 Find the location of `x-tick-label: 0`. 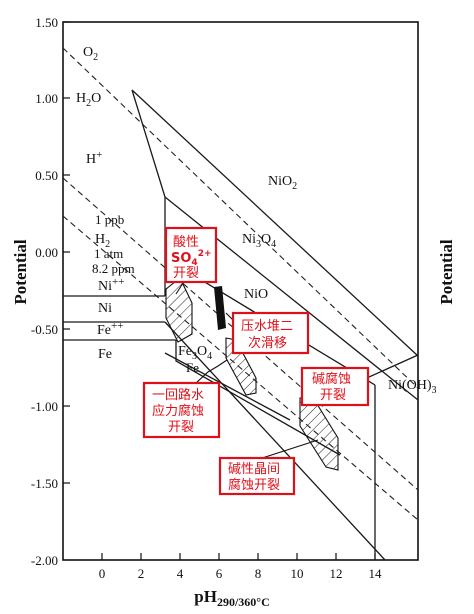

x-tick-label: 0 is located at coordinates (102, 573).